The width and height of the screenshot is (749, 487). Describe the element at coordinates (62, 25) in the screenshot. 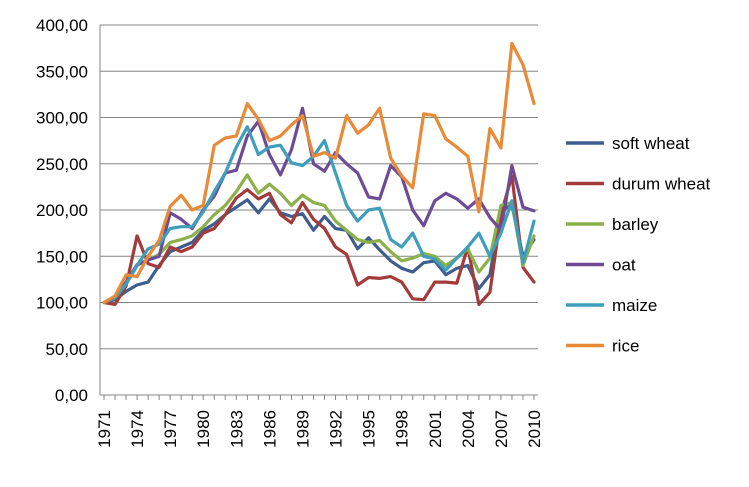

I see `y-tick-label: 400,00` at that location.